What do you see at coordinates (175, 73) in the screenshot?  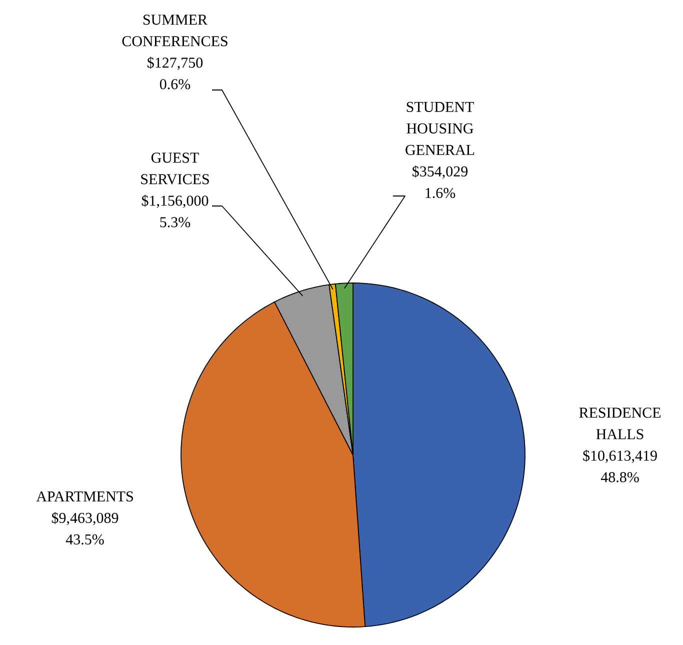 I see `data-label: $127,750 0.6%` at bounding box center [175, 73].